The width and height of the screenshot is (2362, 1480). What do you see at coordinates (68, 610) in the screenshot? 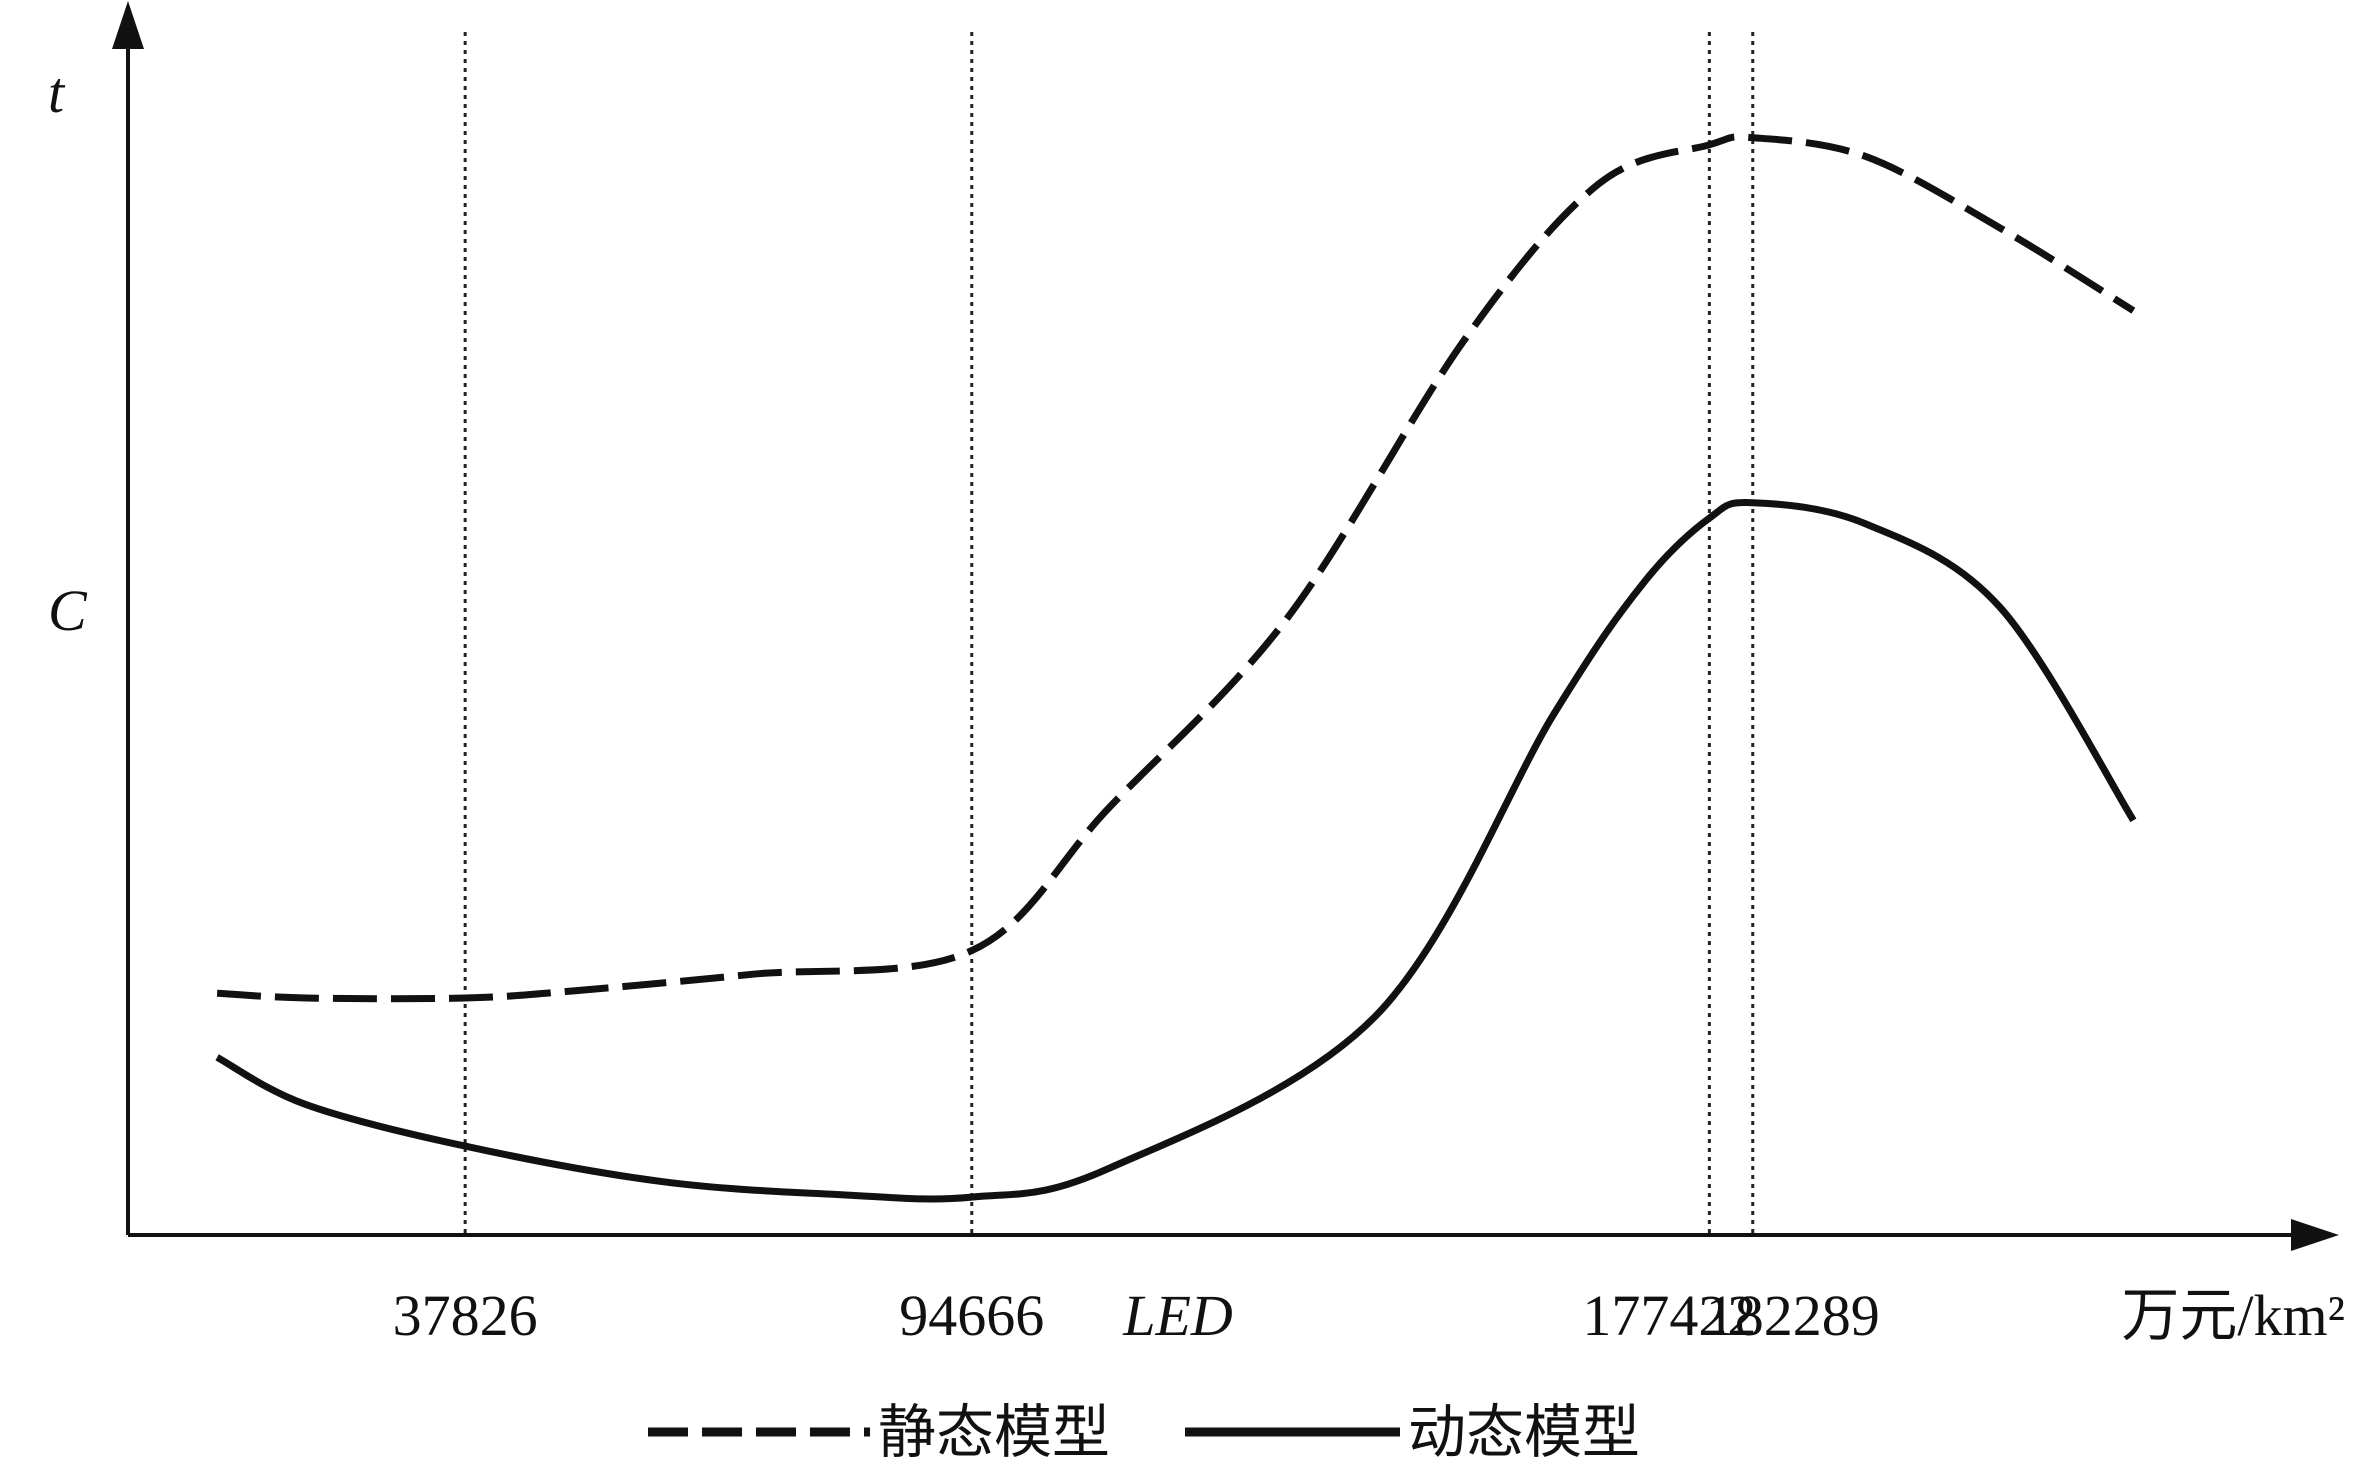
I see `y-axis-label-c: C` at bounding box center [68, 610].